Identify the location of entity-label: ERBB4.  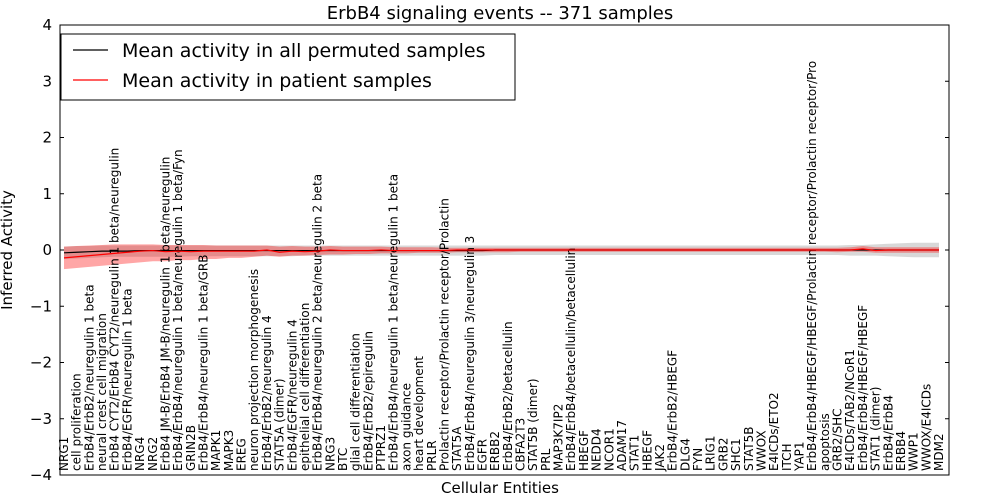
(901, 451).